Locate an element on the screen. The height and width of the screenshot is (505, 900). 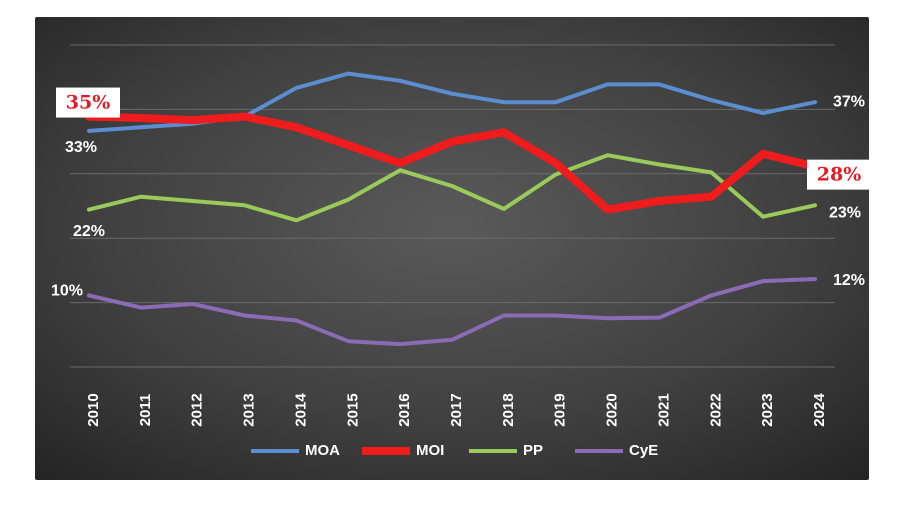
data-label-text: 33% is located at coordinates (81, 147).